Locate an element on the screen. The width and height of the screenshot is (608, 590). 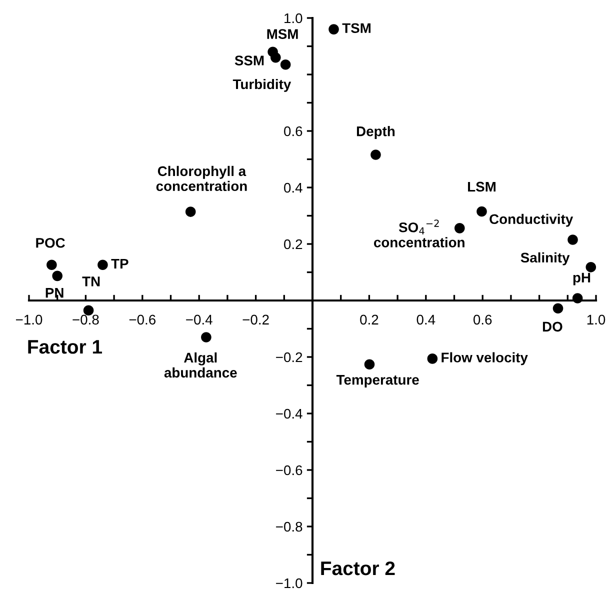
y-tick-label: 0.2 is located at coordinates (293, 244).